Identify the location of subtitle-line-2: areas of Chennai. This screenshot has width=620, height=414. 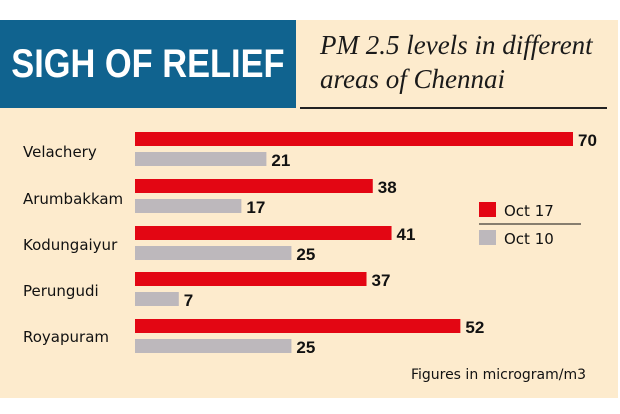
(412, 79).